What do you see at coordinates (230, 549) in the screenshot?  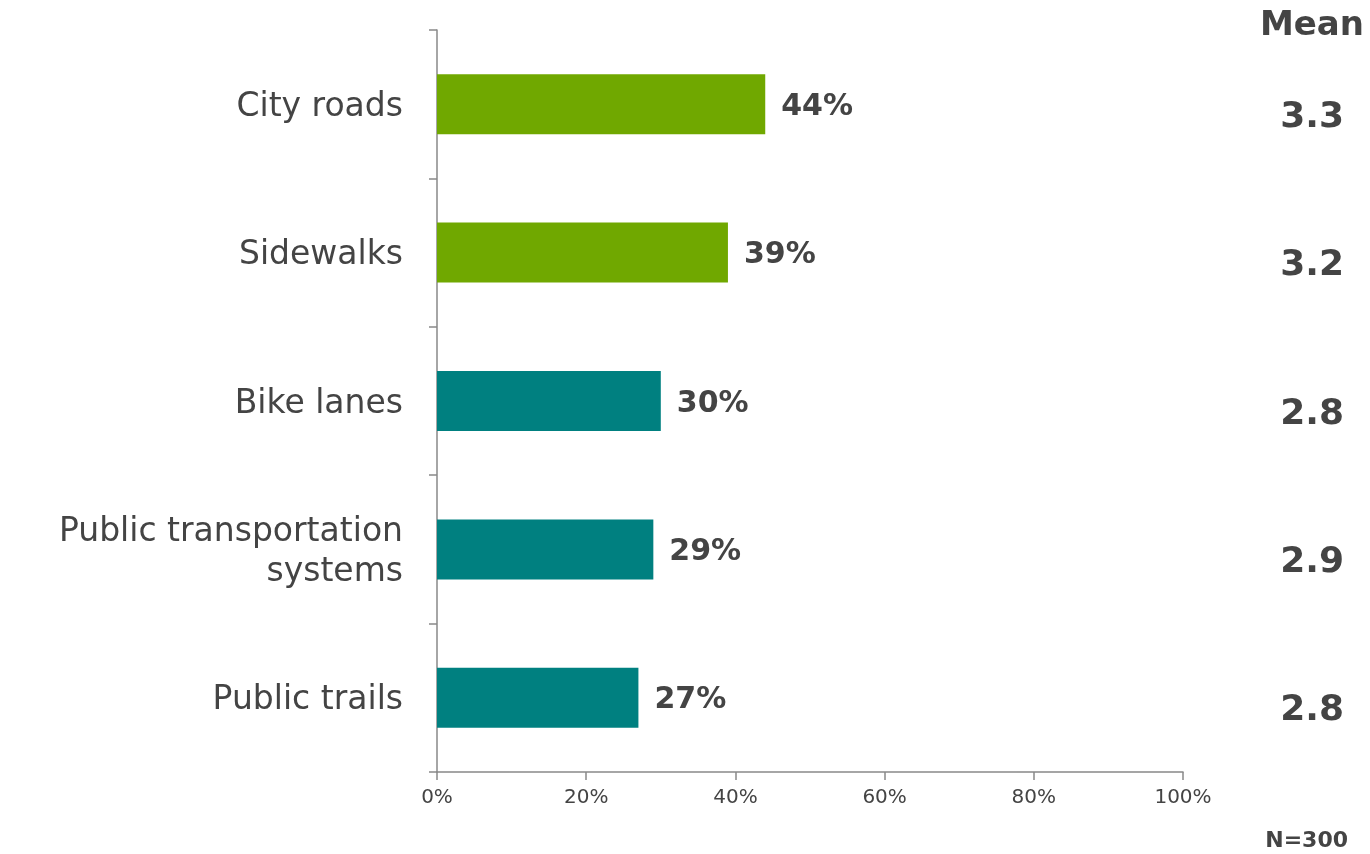 I see `y-tick-label: Public transportation systems` at bounding box center [230, 549].